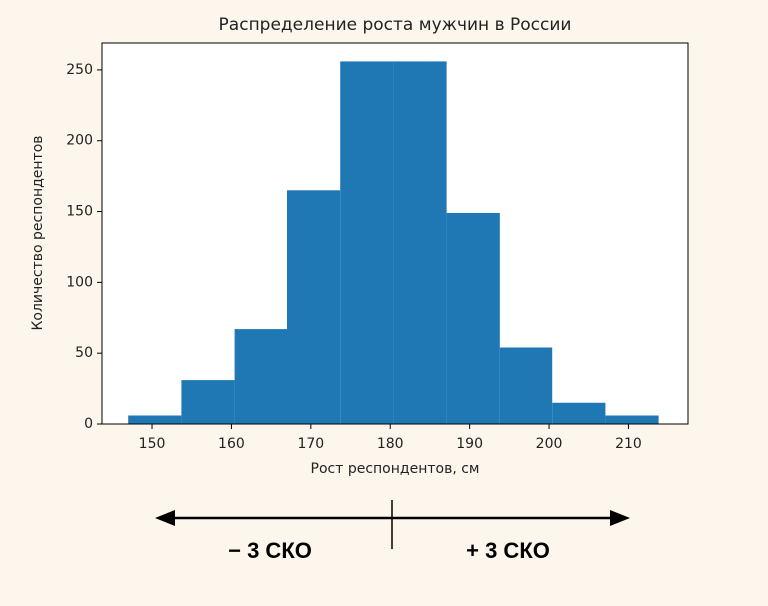 Image resolution: width=768 pixels, height=606 pixels. Describe the element at coordinates (79, 212) in the screenshot. I see `y-tick-label: 150` at that location.